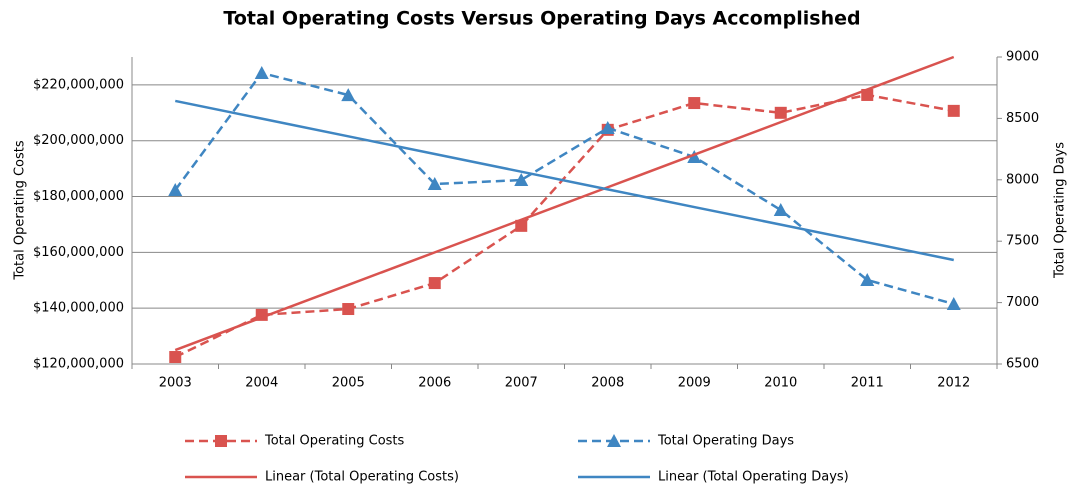 The image size is (1075, 487). Describe the element at coordinates (1022, 179) in the screenshot. I see `y2-tick-label: 8000` at that location.